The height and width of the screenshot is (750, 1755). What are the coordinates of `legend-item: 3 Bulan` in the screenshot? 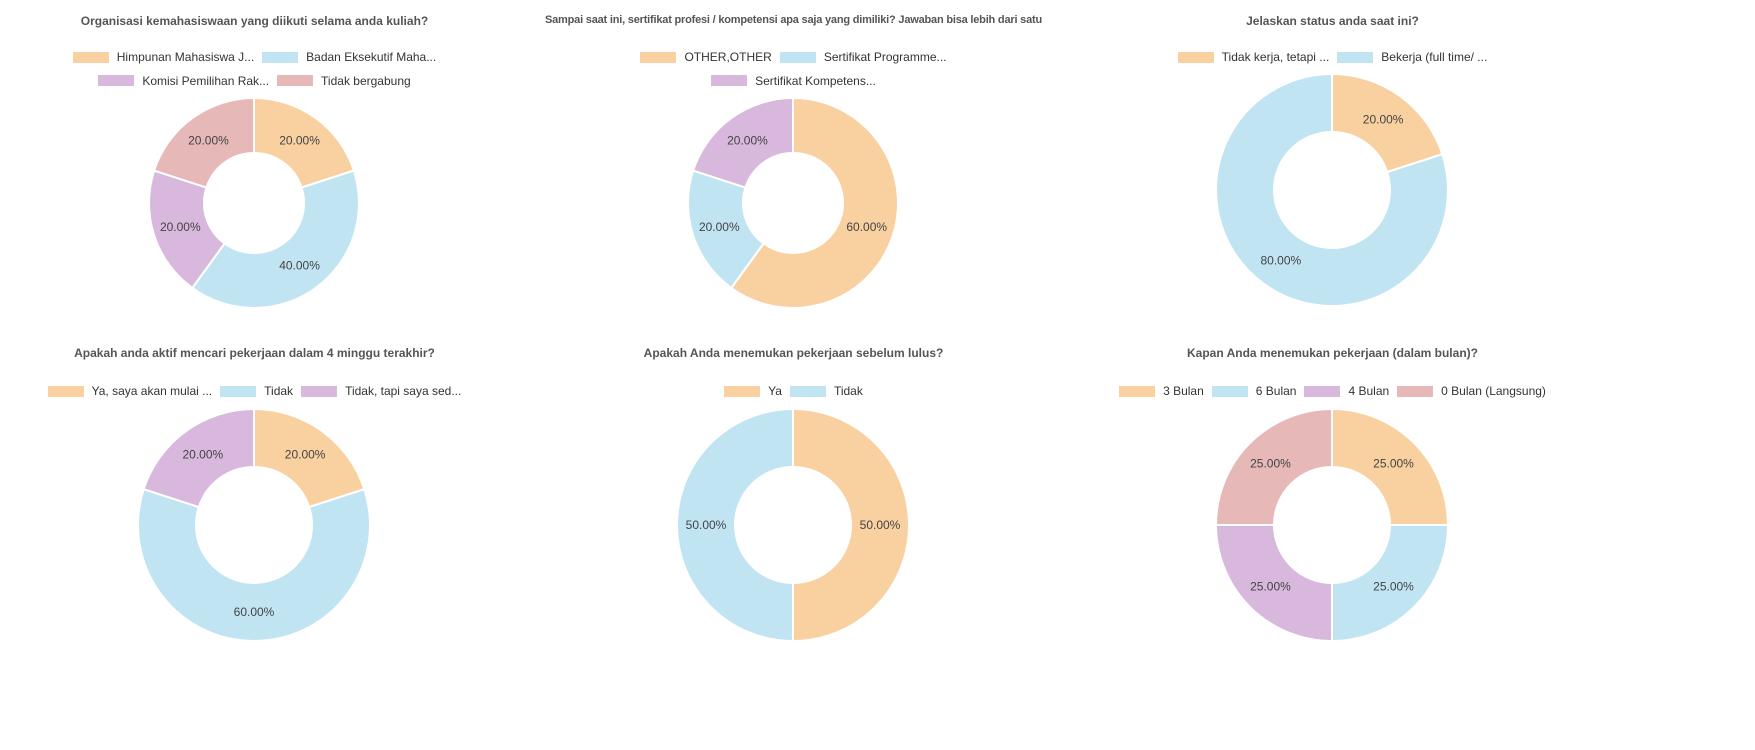 It's located at (1161, 391).